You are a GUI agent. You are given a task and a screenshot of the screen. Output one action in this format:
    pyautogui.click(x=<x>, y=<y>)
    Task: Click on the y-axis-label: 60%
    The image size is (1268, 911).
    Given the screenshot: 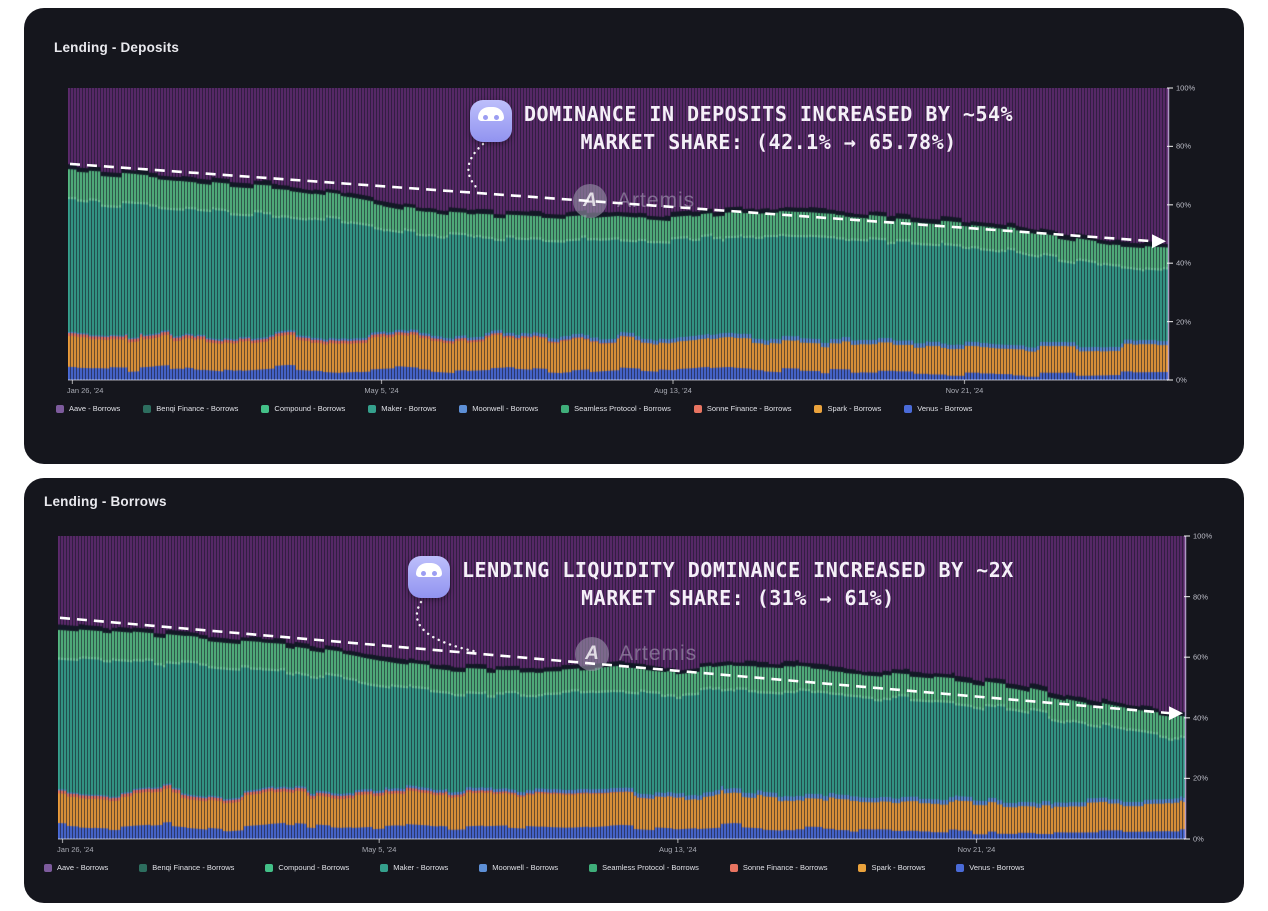 What is the action you would take?
    pyautogui.click(x=1201, y=657)
    